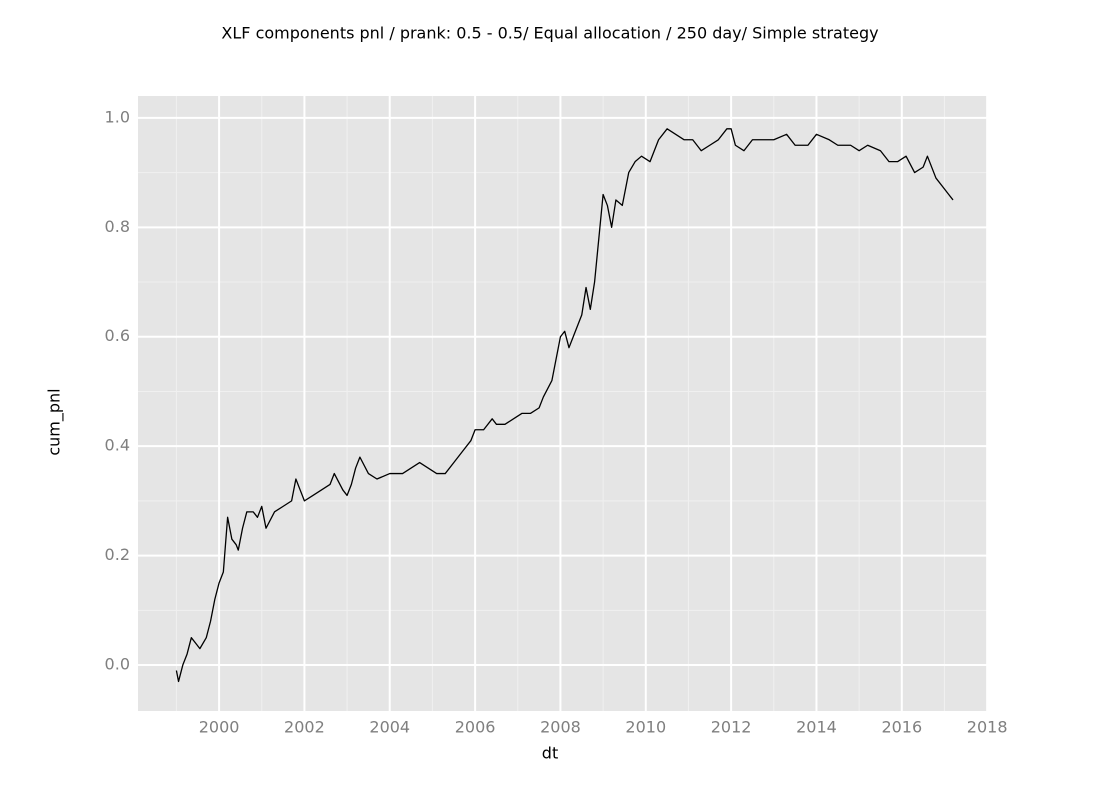 Image resolution: width=1100 pixels, height=804 pixels. What do you see at coordinates (117, 226) in the screenshot?
I see `y-tick-label: 0.8` at bounding box center [117, 226].